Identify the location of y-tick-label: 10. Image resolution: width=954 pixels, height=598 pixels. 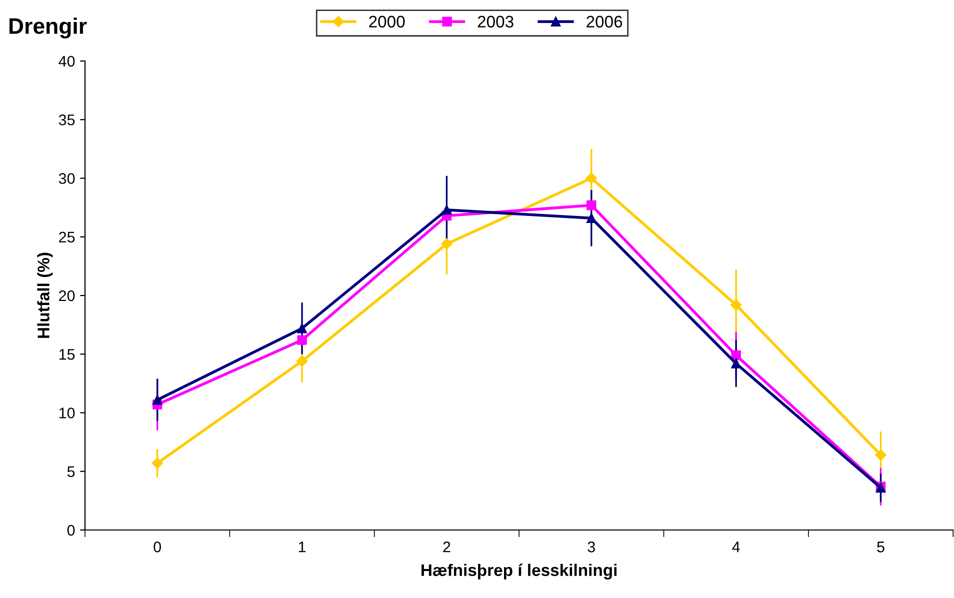
(67, 413).